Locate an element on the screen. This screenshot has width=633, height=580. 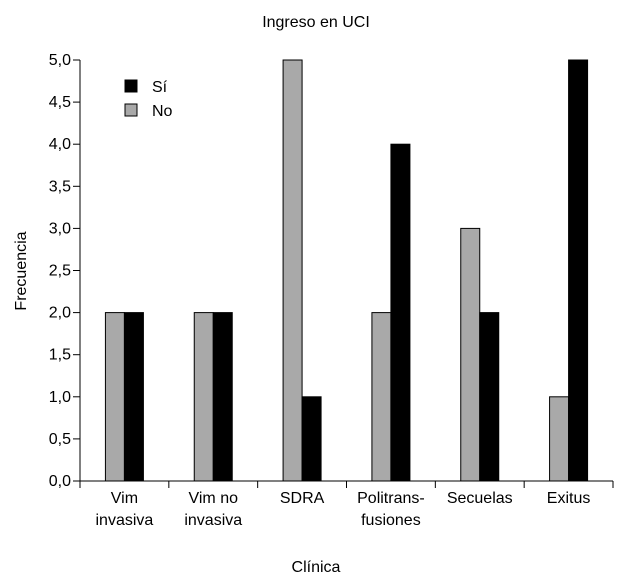
x-tick-label: Exitus is located at coordinates (569, 498).